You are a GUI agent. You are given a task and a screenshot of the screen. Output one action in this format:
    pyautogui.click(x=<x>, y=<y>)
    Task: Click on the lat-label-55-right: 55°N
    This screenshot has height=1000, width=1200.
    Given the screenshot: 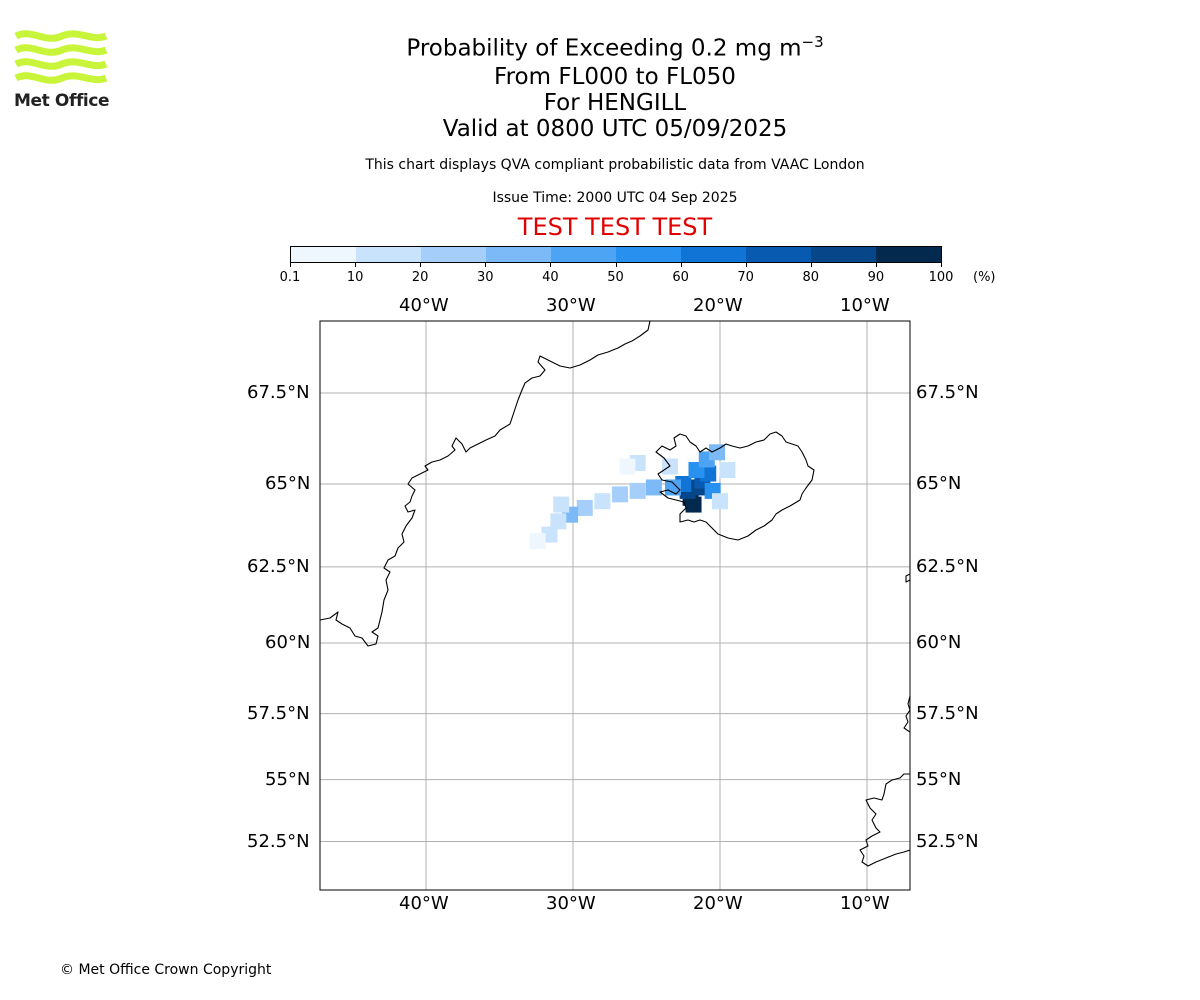 What is the action you would take?
    pyautogui.click(x=939, y=779)
    